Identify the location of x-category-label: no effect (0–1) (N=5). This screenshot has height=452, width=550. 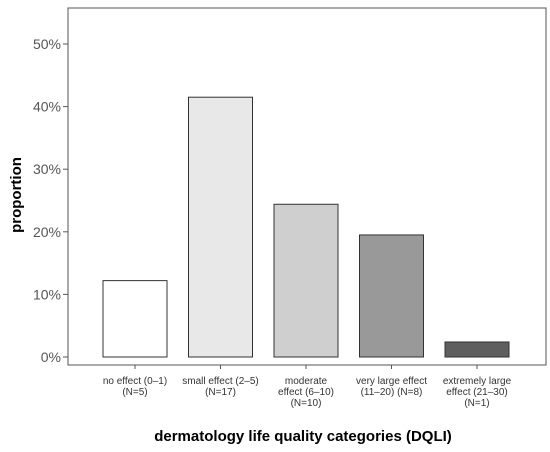
(135, 387).